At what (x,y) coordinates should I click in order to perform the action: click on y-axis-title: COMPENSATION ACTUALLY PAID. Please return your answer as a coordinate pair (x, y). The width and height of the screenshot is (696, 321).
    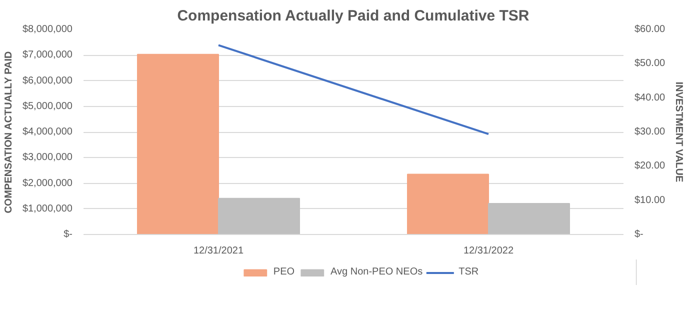
    Looking at the image, I should click on (8, 132).